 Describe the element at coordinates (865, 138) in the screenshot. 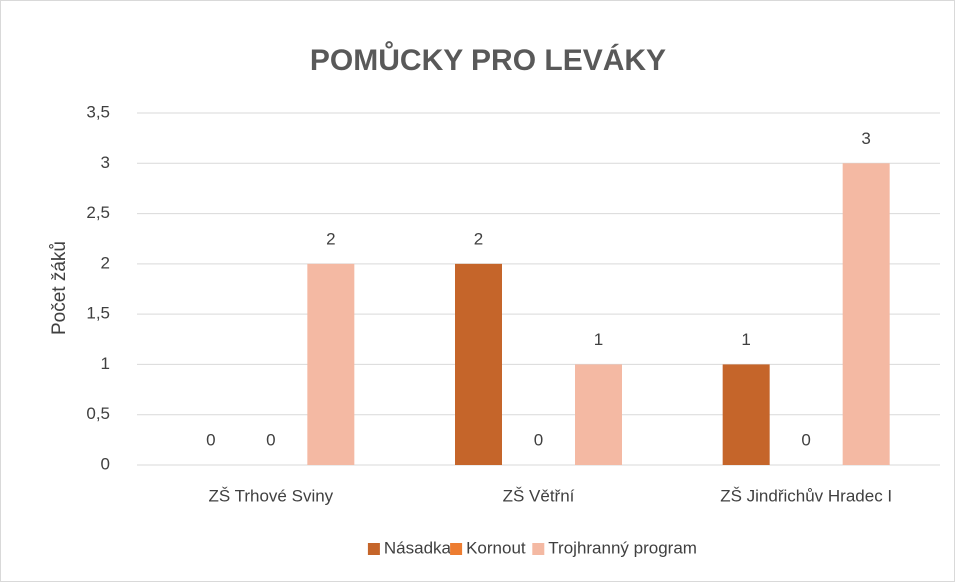

I see `data-label: 3` at that location.